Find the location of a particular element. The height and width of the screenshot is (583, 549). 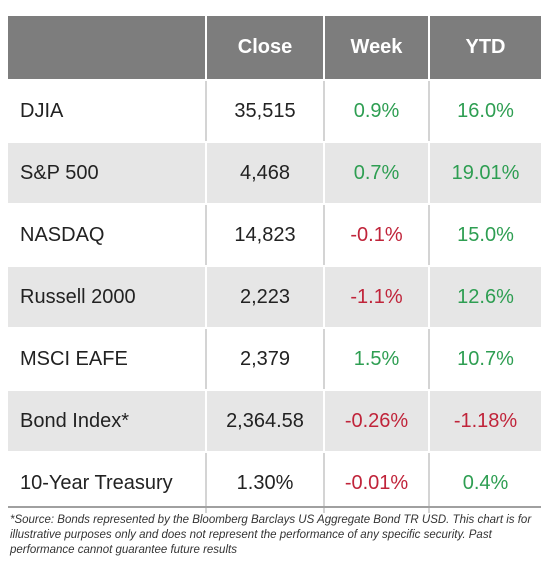

close-value: 1.30% is located at coordinates (265, 483).